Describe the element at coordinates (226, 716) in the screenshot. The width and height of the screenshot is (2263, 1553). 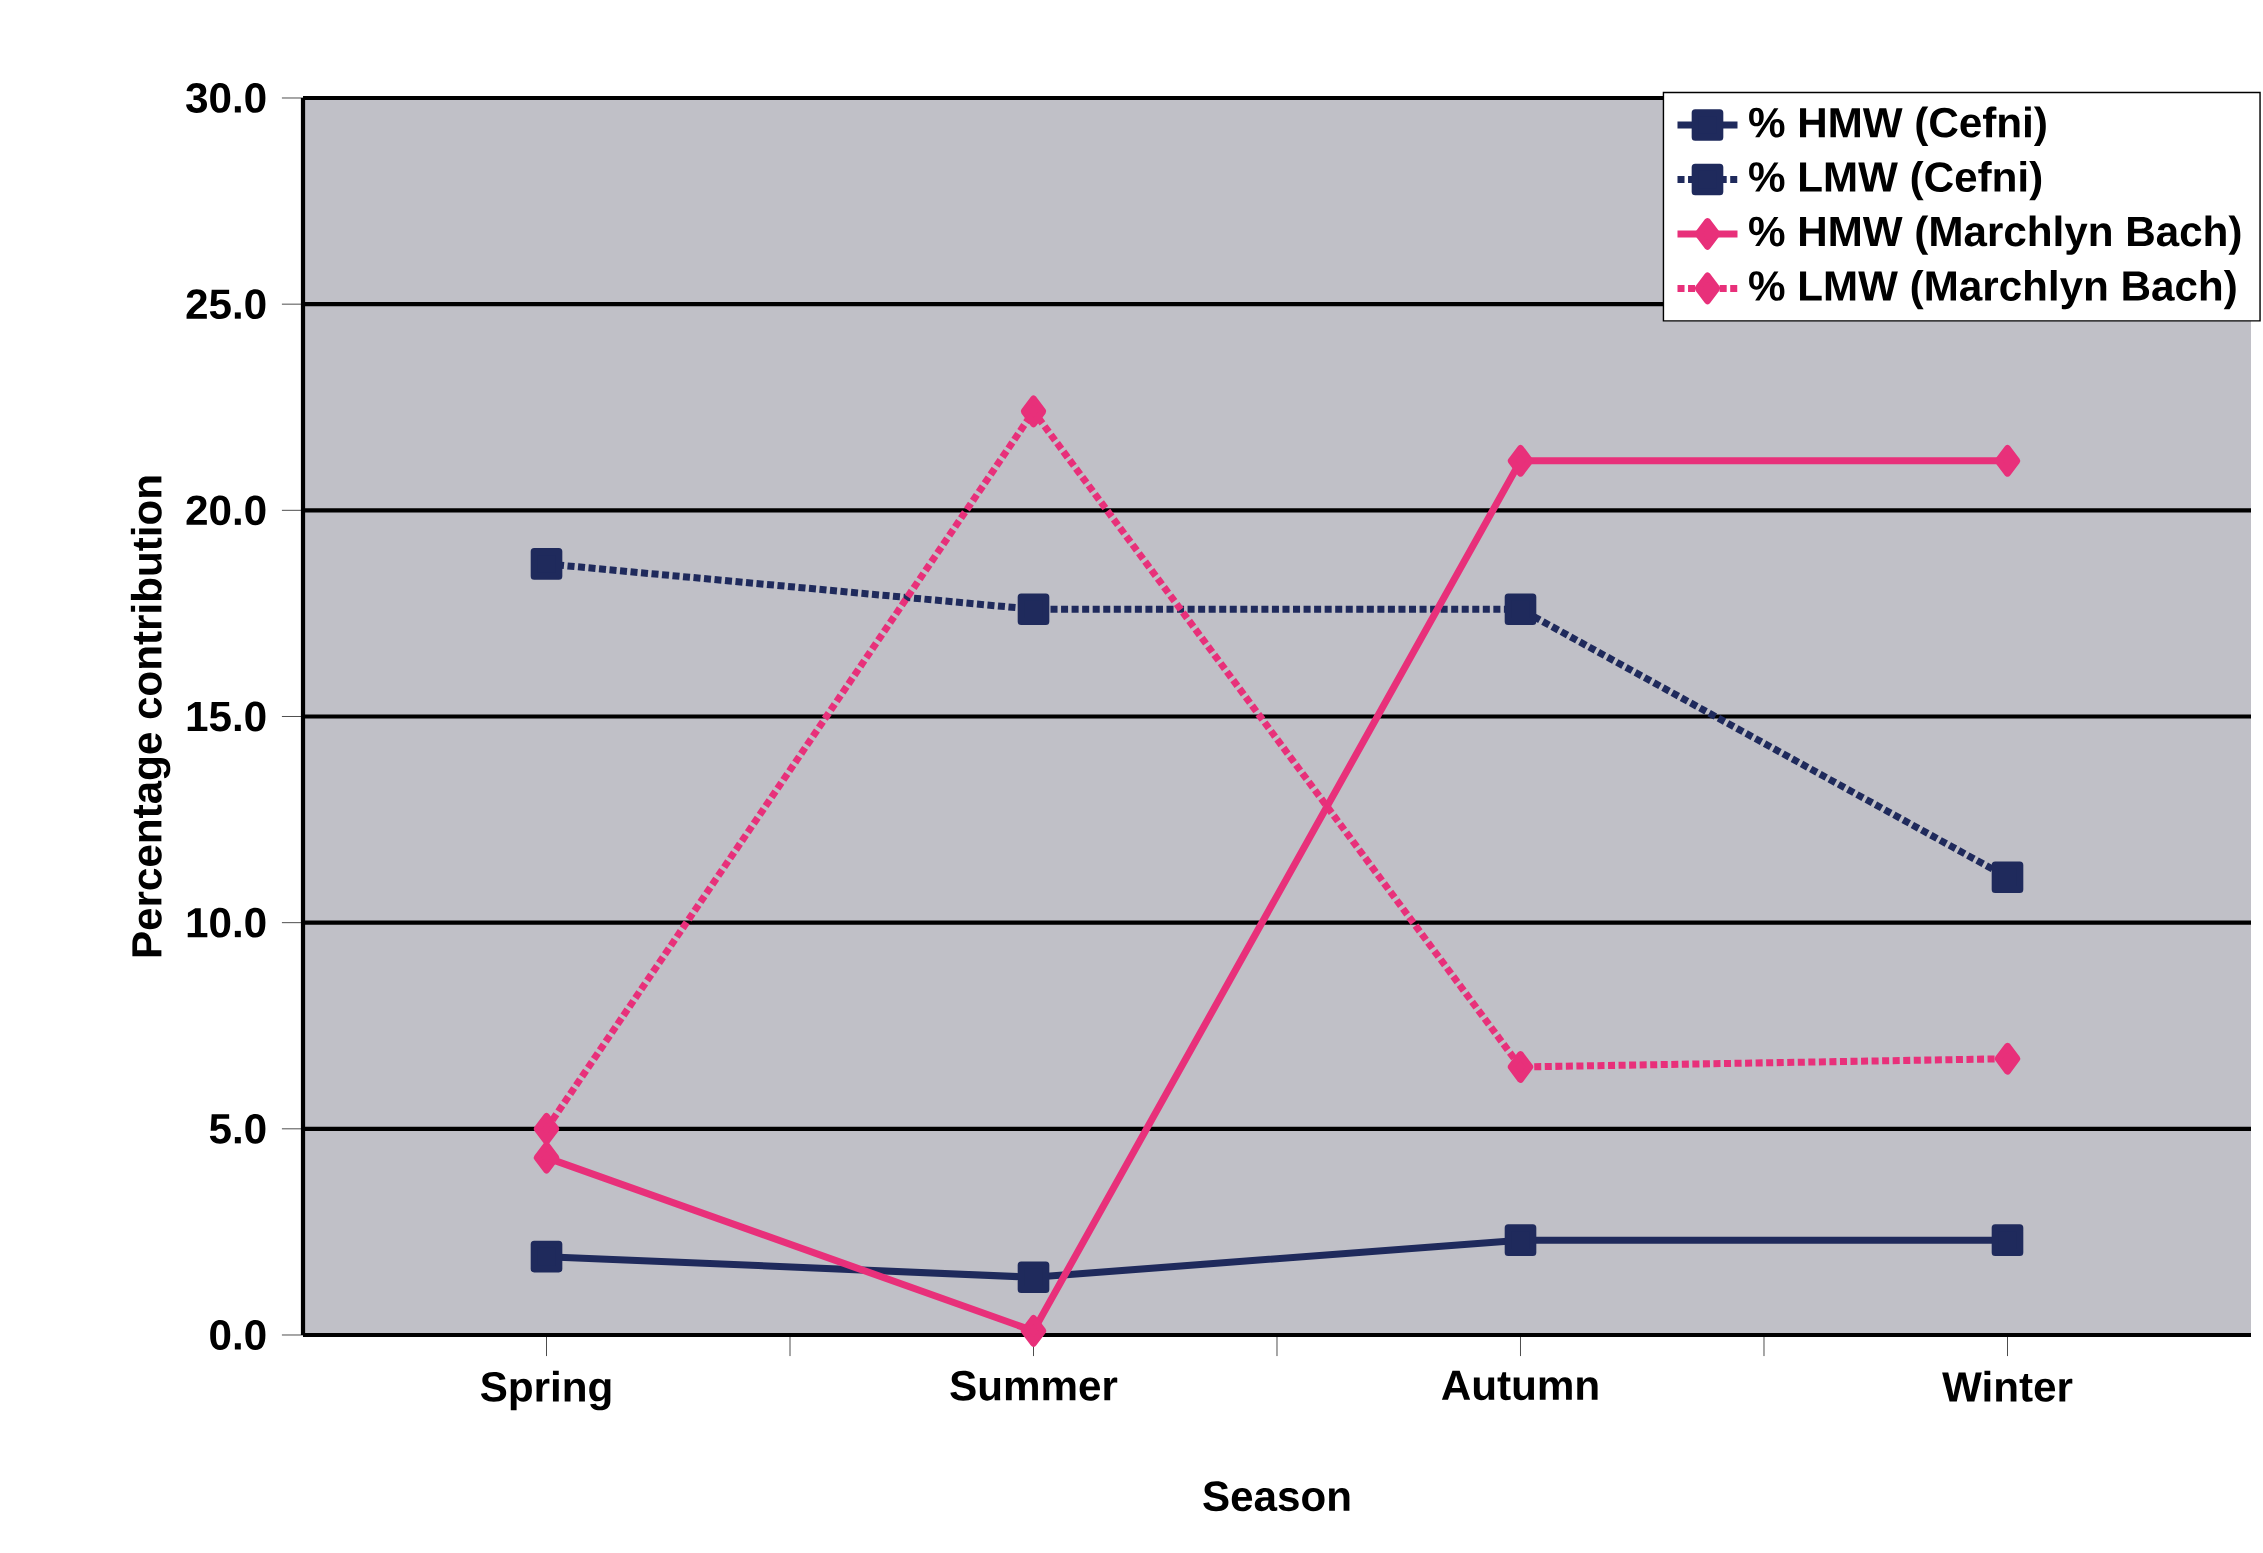
I see `y-tick-label: 15.0` at that location.